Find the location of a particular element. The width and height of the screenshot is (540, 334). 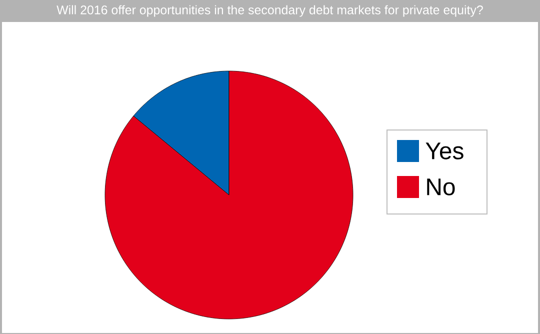

legend-label: No is located at coordinates (441, 187).